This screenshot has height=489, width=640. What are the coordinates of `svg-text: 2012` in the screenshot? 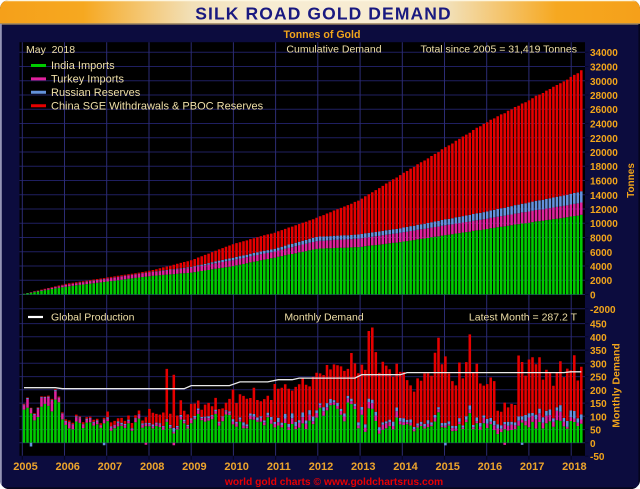 It's located at (321, 467).